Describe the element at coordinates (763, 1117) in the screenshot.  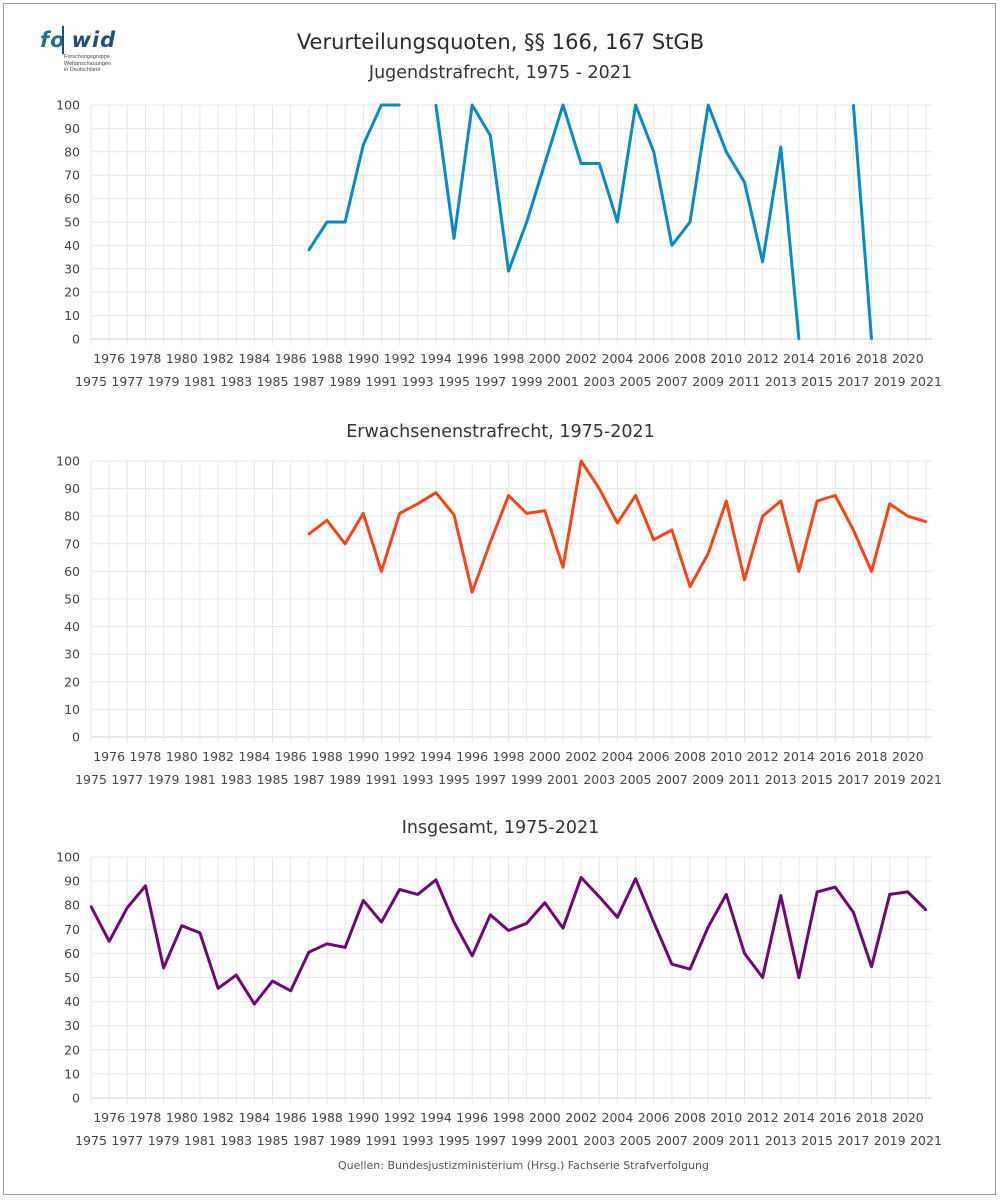
I see `x-tick-label: 2012` at that location.